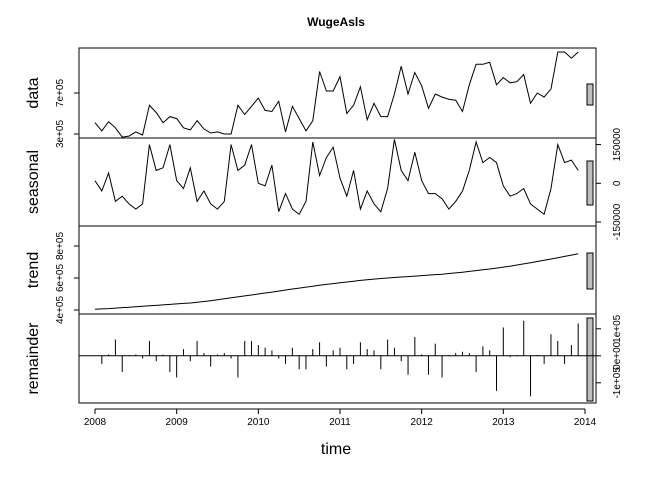 This screenshot has width=672, height=480. Describe the element at coordinates (617, 221) in the screenshot. I see `y-tick-label: -150000` at that location.